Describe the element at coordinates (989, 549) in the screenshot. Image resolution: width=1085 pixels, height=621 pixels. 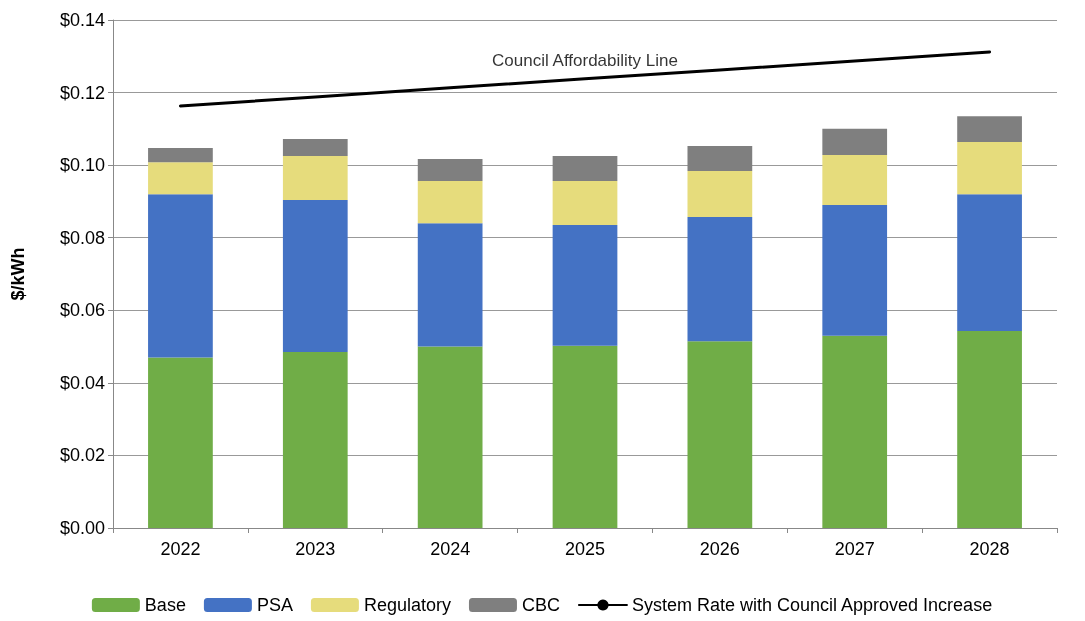
I see `x-tick-label: 2028` at that location.